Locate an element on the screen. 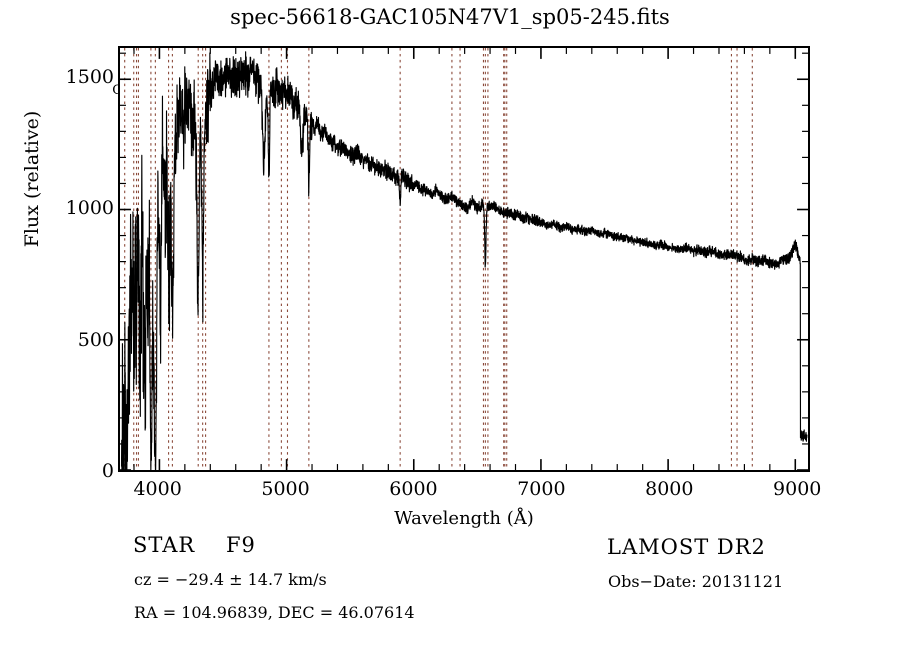 Image resolution: width=900 pixels, height=649 pixels. y-axis-tick-labels: 0 500 1000 1500 is located at coordinates (57, 264).